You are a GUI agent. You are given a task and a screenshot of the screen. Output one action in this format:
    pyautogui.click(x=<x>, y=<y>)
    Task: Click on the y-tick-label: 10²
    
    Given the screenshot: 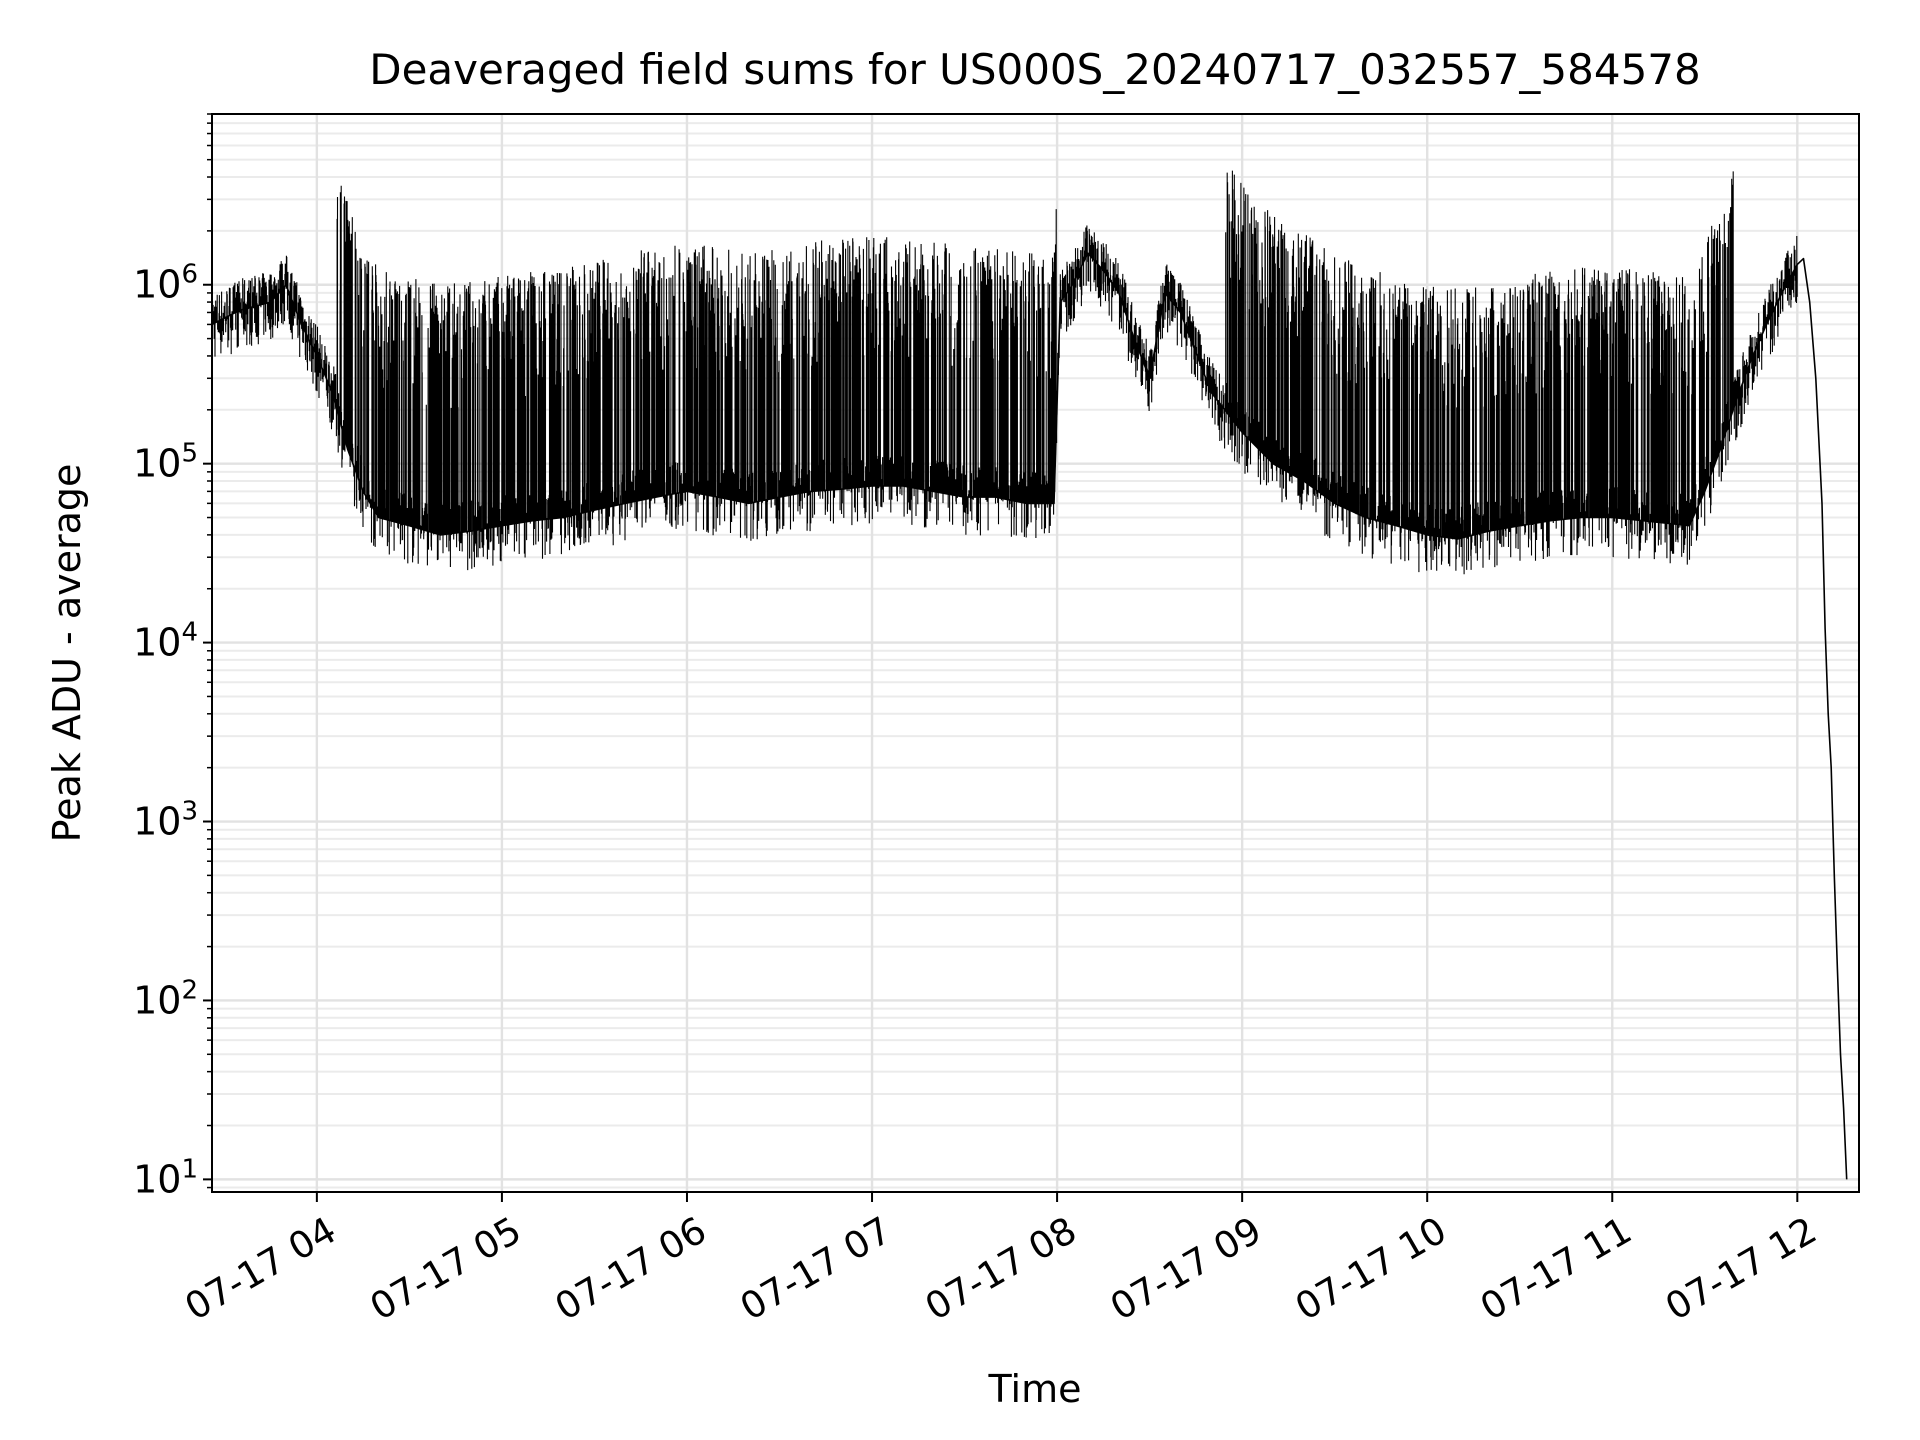 What is the action you would take?
    pyautogui.click(x=165, y=998)
    